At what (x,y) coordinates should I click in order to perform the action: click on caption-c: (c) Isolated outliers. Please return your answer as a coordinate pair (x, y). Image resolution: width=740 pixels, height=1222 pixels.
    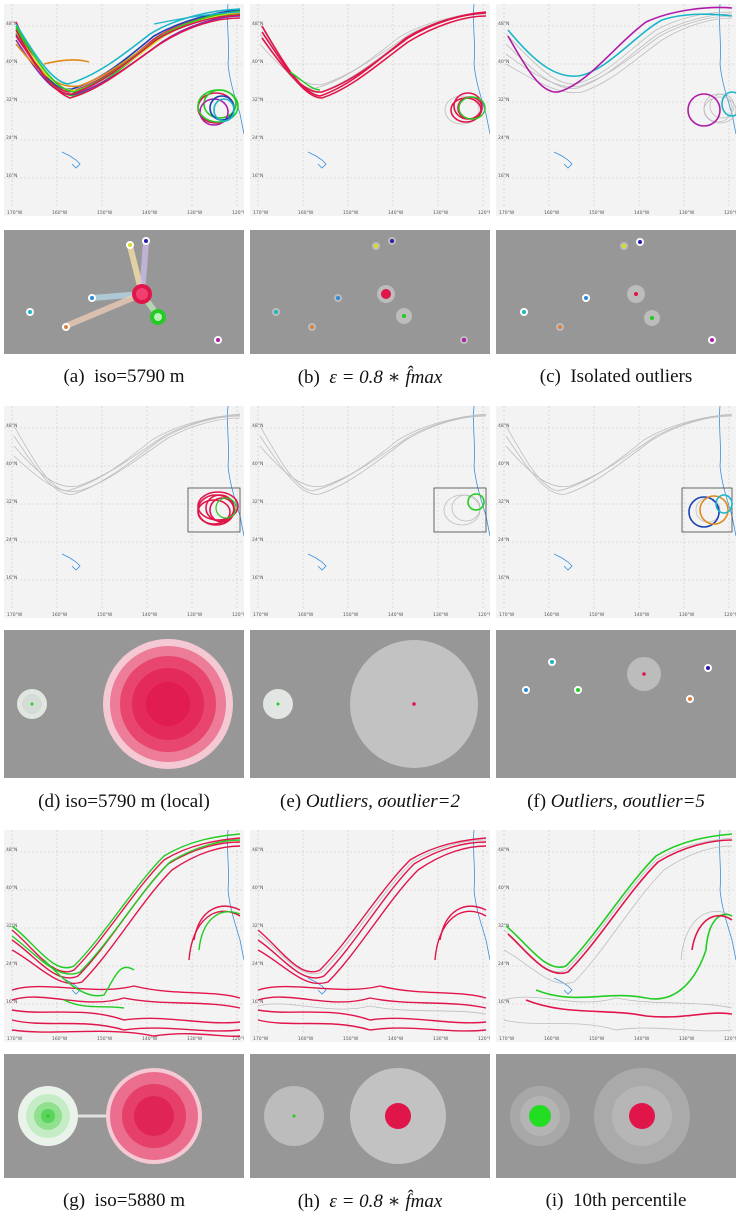
    Looking at the image, I should click on (616, 376).